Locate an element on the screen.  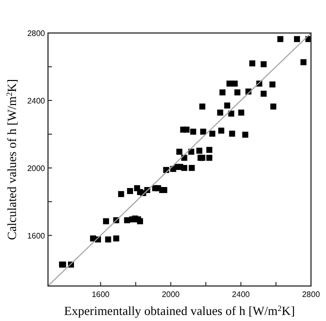
x-tick-label: 2400 is located at coordinates (241, 294).